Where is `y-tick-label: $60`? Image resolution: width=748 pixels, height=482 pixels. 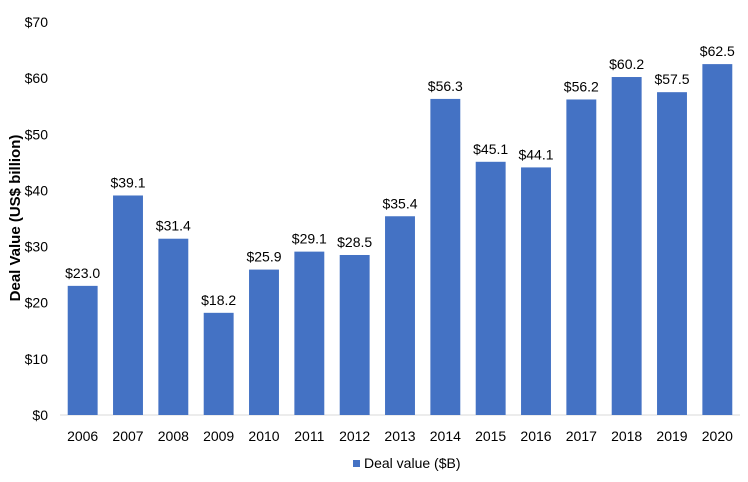
y-tick-label: $60 is located at coordinates (37, 78).